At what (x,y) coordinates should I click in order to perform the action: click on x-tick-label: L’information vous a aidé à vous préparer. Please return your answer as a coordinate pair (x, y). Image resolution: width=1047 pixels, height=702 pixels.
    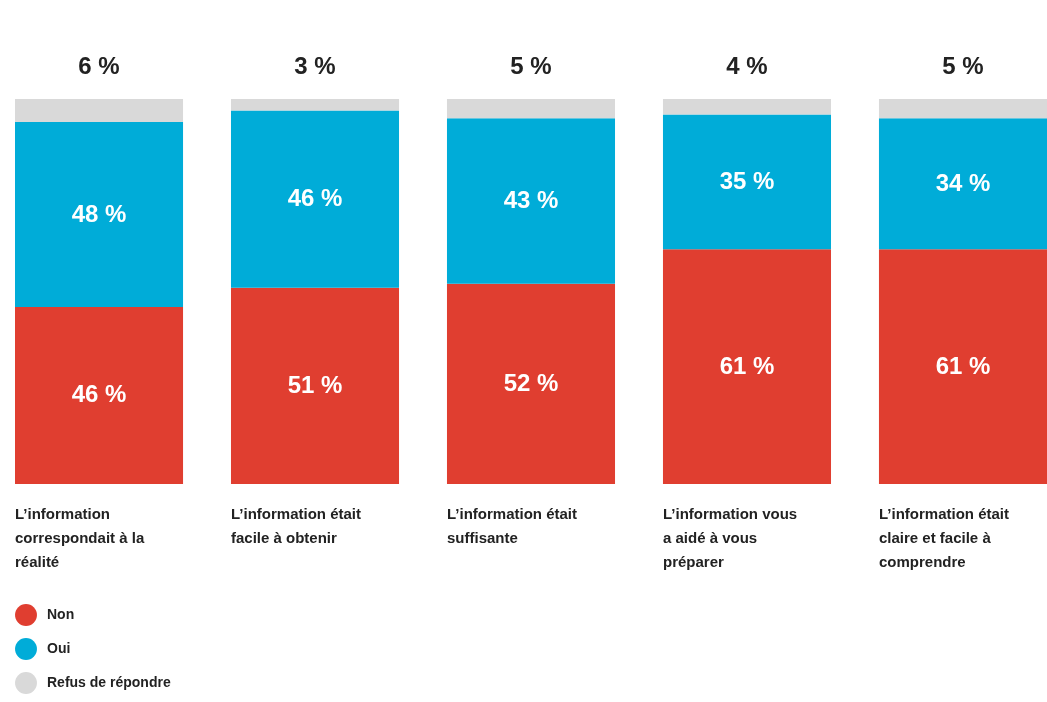
    Looking at the image, I should click on (730, 537).